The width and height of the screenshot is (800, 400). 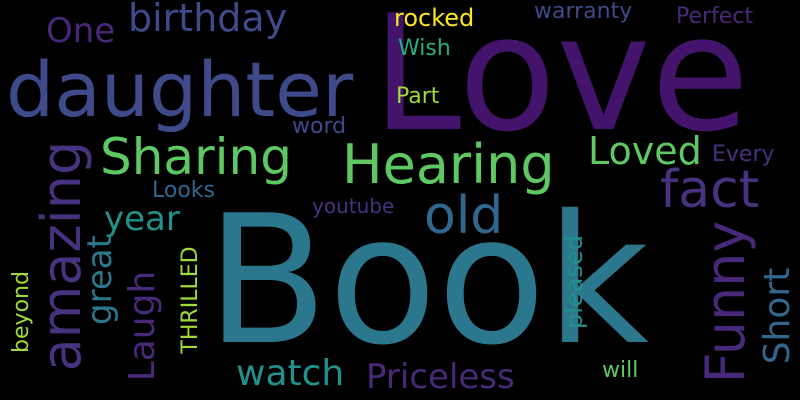 What do you see at coordinates (448, 164) in the screenshot?
I see `word-hearing: Hearing` at bounding box center [448, 164].